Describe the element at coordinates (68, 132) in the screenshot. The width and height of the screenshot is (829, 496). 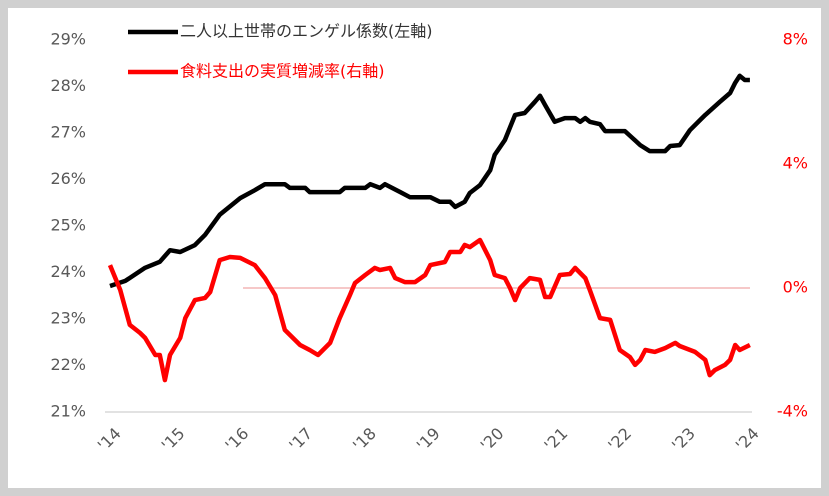
I see `y-tick-label: 27%` at that location.